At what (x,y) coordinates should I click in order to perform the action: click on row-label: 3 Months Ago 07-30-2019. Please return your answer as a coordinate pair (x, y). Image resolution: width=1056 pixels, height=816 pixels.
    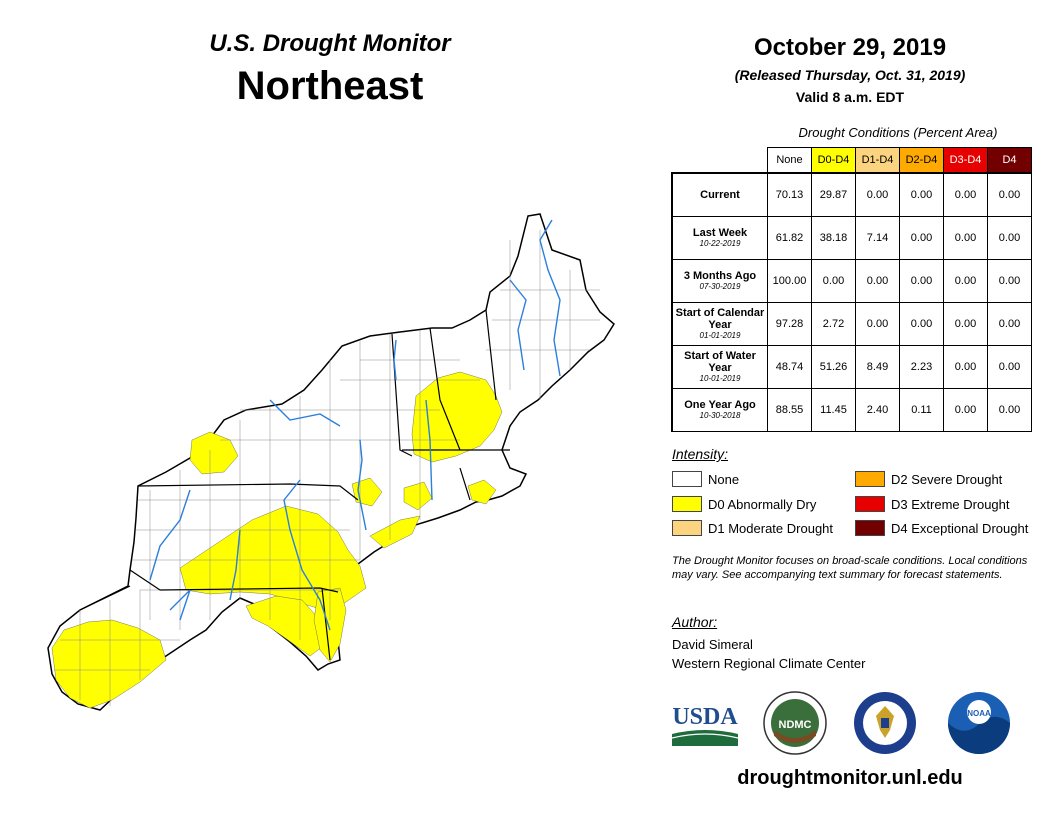
    Looking at the image, I should click on (719, 281).